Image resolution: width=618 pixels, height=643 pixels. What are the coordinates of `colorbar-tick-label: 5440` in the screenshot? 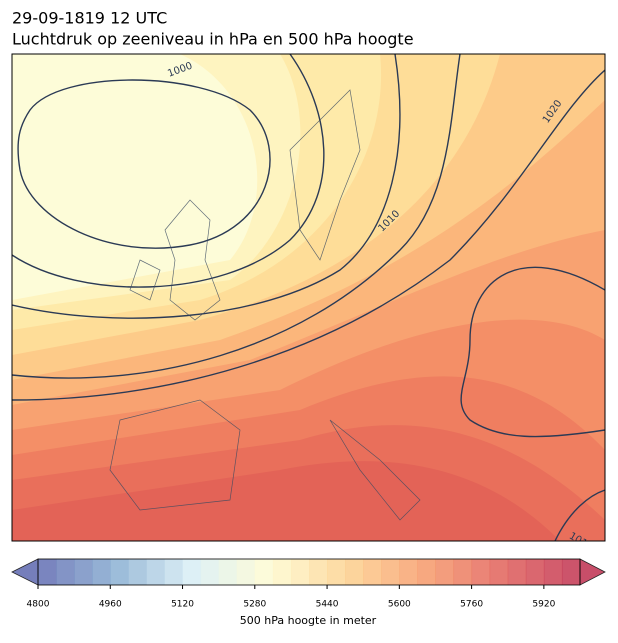 It's located at (327, 605).